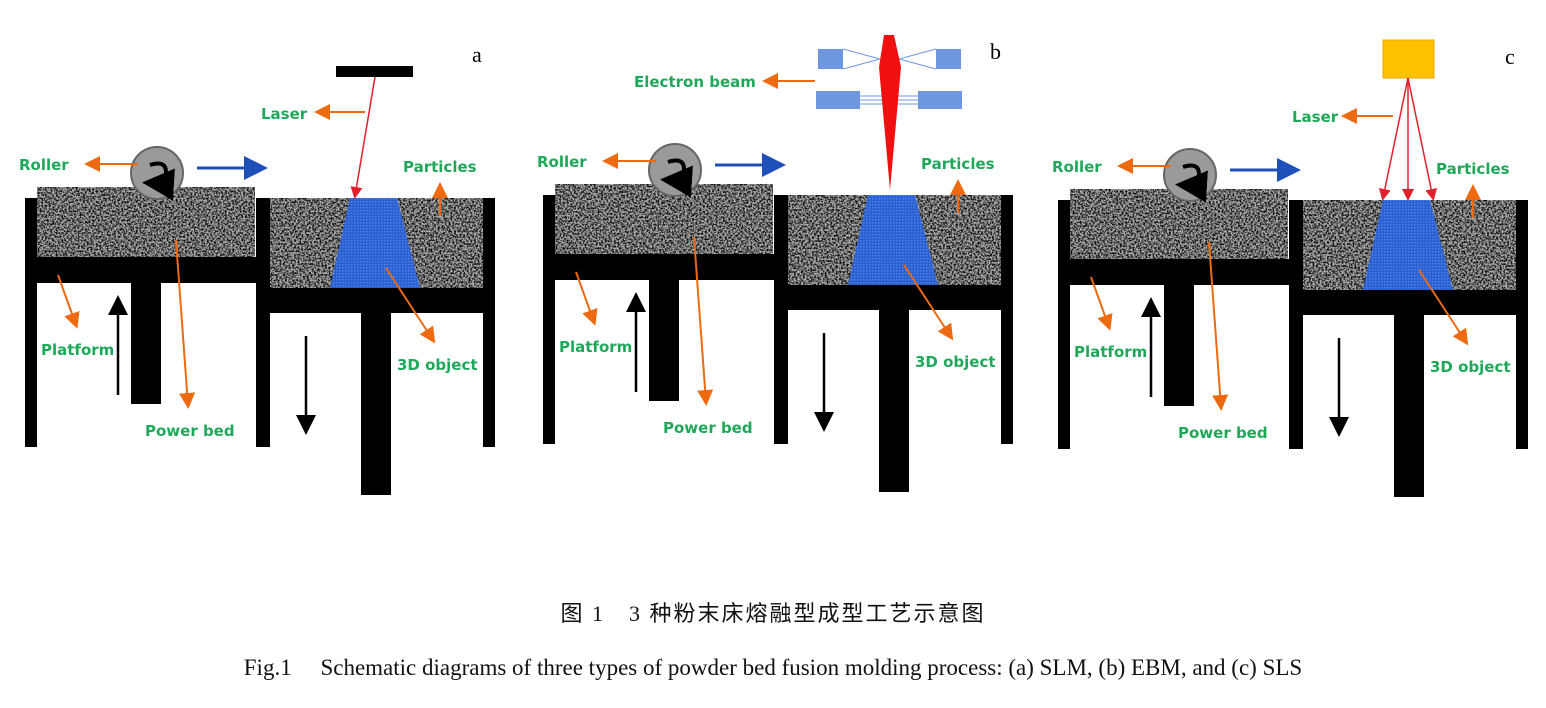 This screenshot has height=708, width=1546. What do you see at coordinates (773, 613) in the screenshot?
I see `caption-chinese: 图 1 3 种粉末床熔融型成型工艺示意图` at bounding box center [773, 613].